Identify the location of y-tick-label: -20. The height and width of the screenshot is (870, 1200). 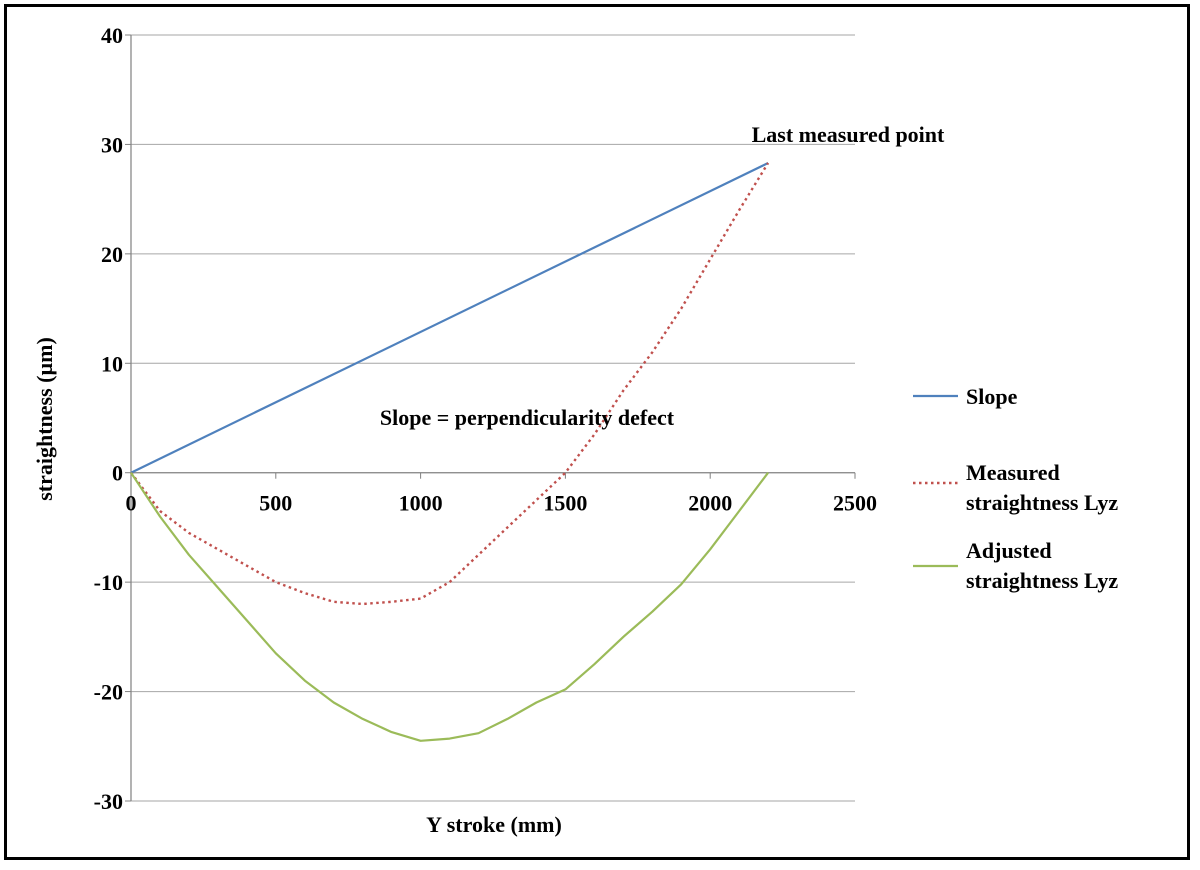
(108, 692).